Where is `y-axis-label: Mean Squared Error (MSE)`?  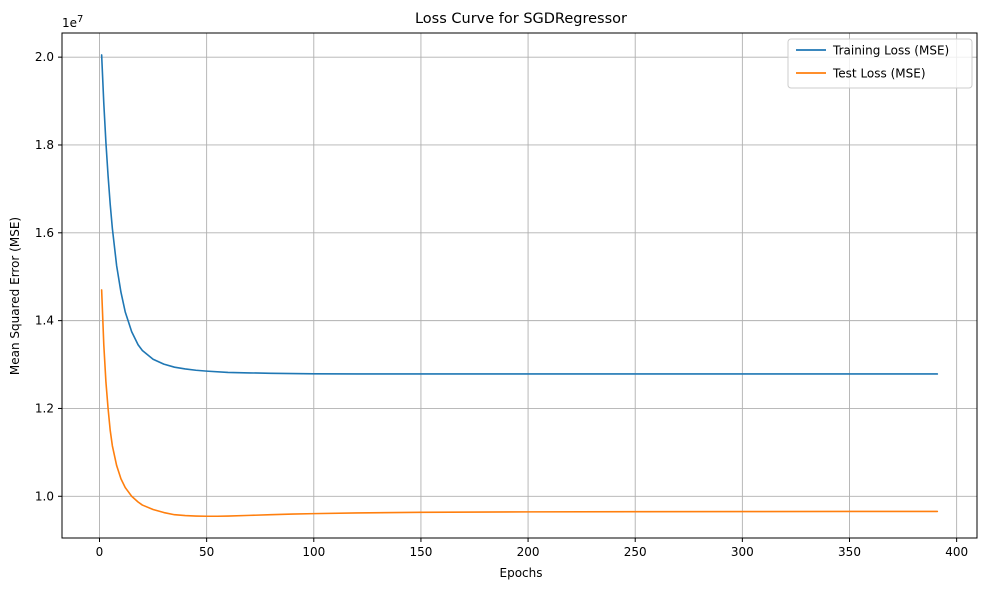
y-axis-label: Mean Squared Error (MSE) is located at coordinates (15, 296).